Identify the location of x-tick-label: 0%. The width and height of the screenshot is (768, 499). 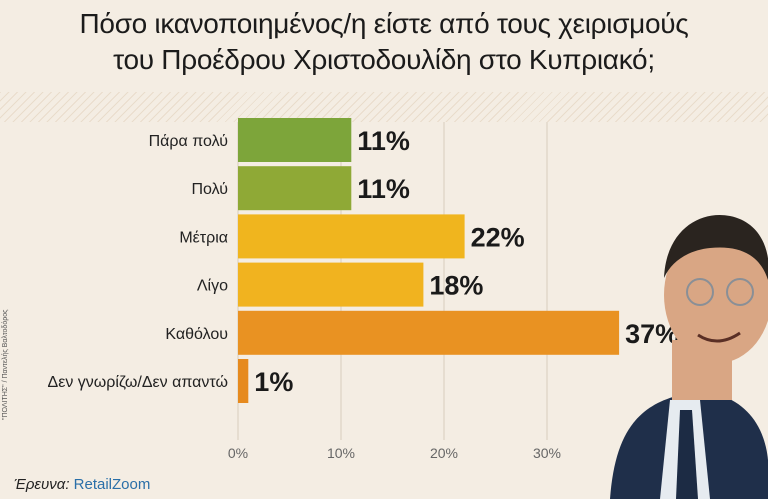
(238, 453).